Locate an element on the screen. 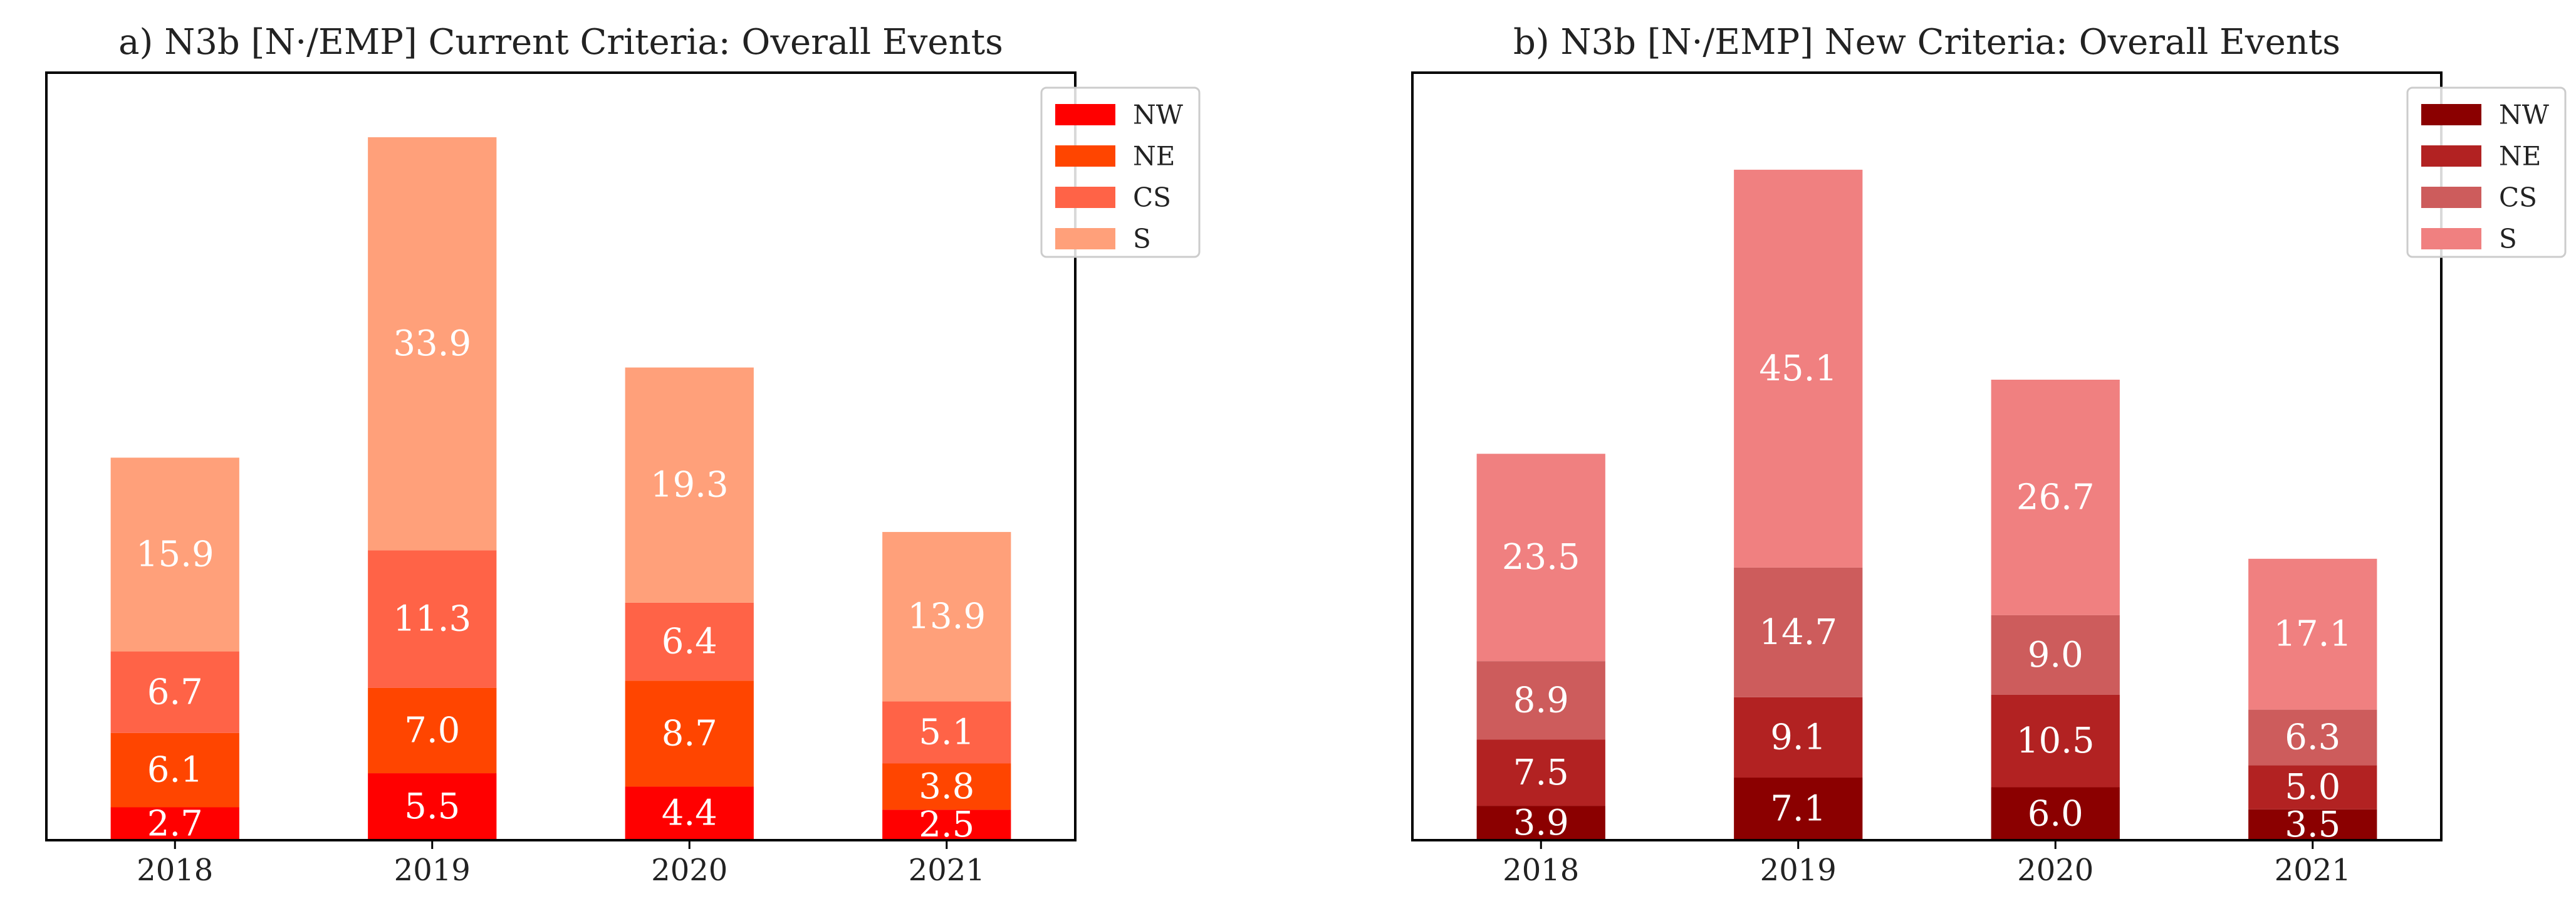  bar-b-2020-s is located at coordinates (2055, 497).